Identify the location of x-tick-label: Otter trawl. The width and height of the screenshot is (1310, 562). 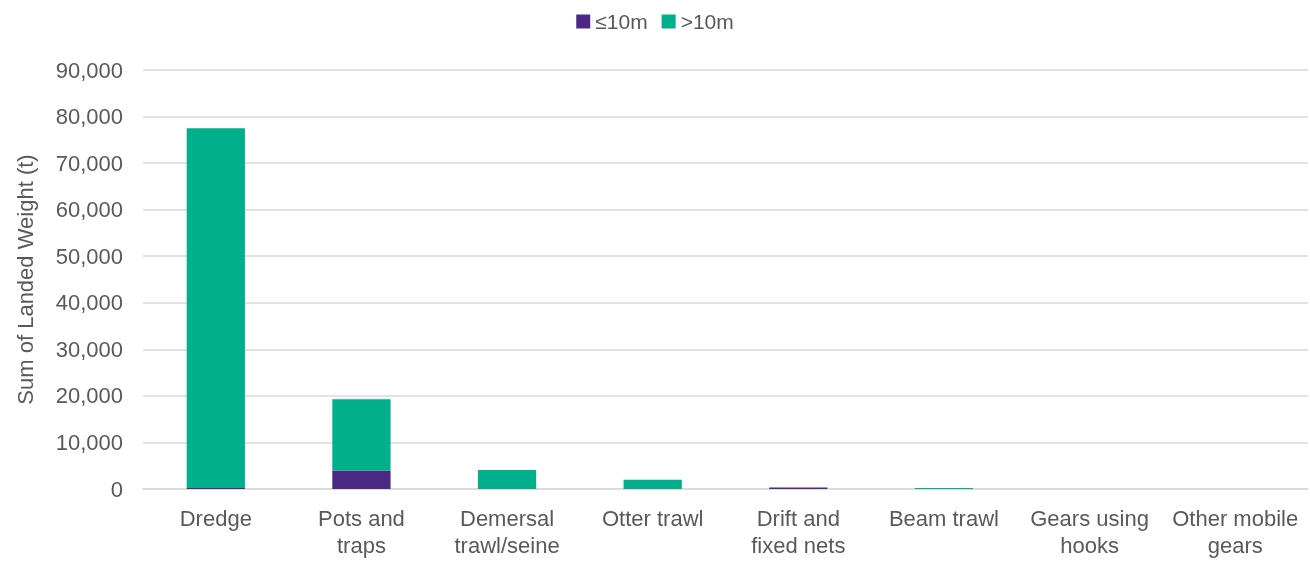
(652, 518).